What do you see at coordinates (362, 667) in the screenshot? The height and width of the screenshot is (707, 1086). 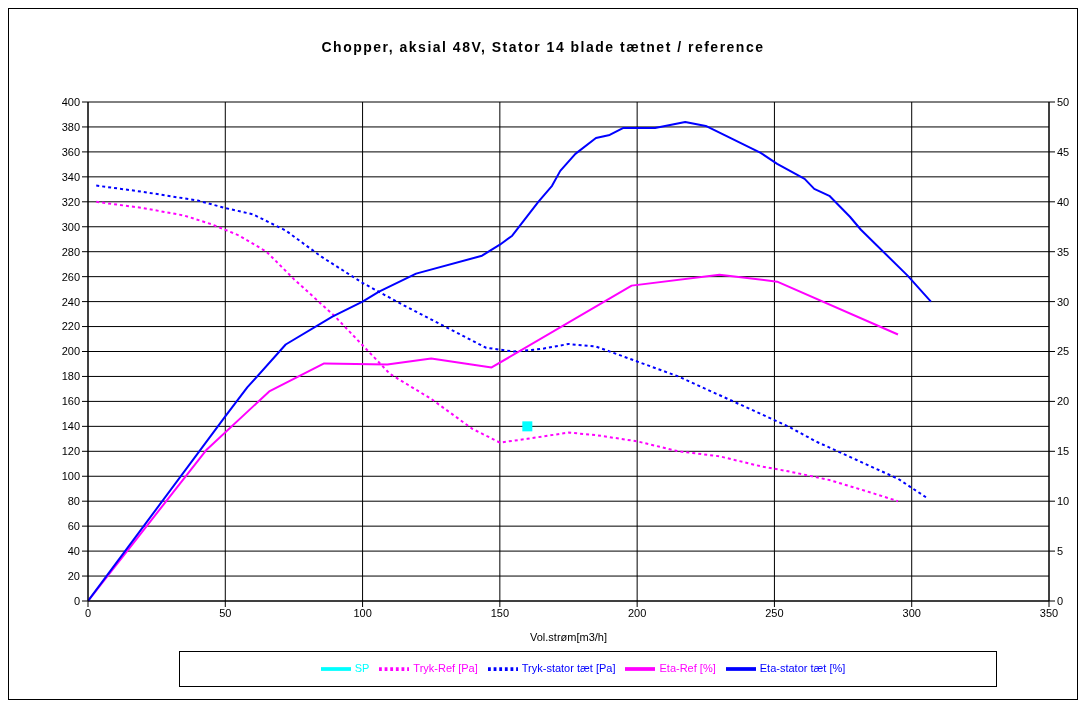 I see `legend-label: SP` at bounding box center [362, 667].